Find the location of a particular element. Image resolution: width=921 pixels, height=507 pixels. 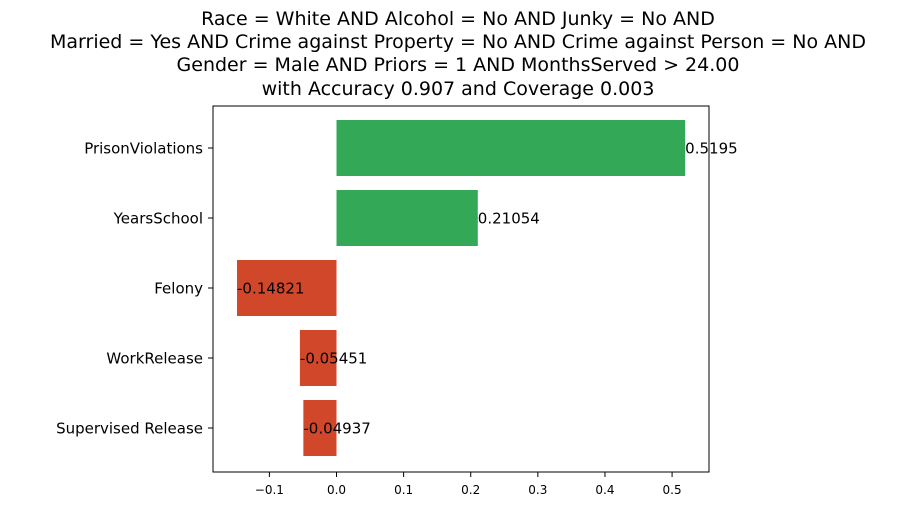

bar-prisonviolations is located at coordinates (511, 148).